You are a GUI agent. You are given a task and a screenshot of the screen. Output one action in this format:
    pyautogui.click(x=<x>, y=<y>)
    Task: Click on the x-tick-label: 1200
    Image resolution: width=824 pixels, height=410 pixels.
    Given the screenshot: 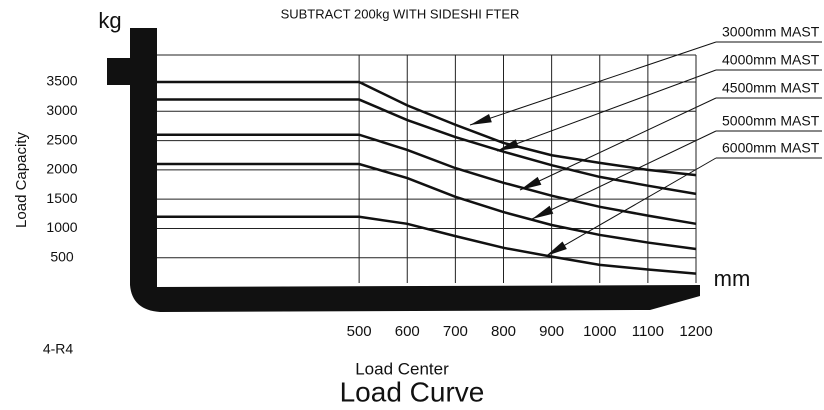 What is the action you would take?
    pyautogui.click(x=695, y=331)
    